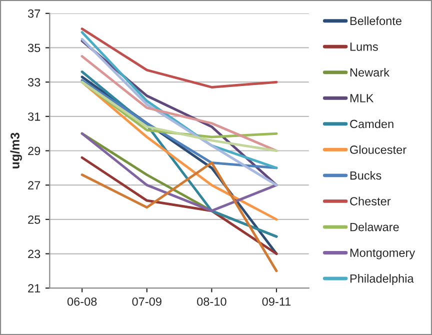 The width and height of the screenshot is (432, 335). I want to click on y-tick-label: 21, so click(34, 288).